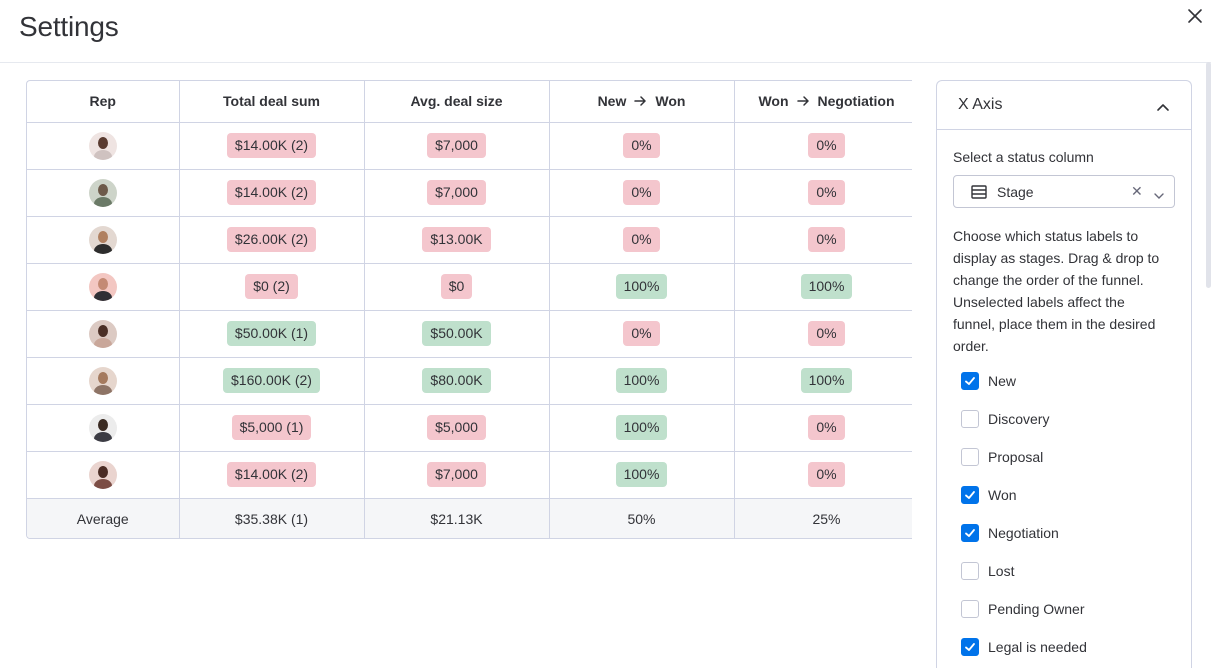 Image resolution: width=1211 pixels, height=668 pixels. I want to click on avg-deal-size-cell: $80.00K, so click(457, 381).